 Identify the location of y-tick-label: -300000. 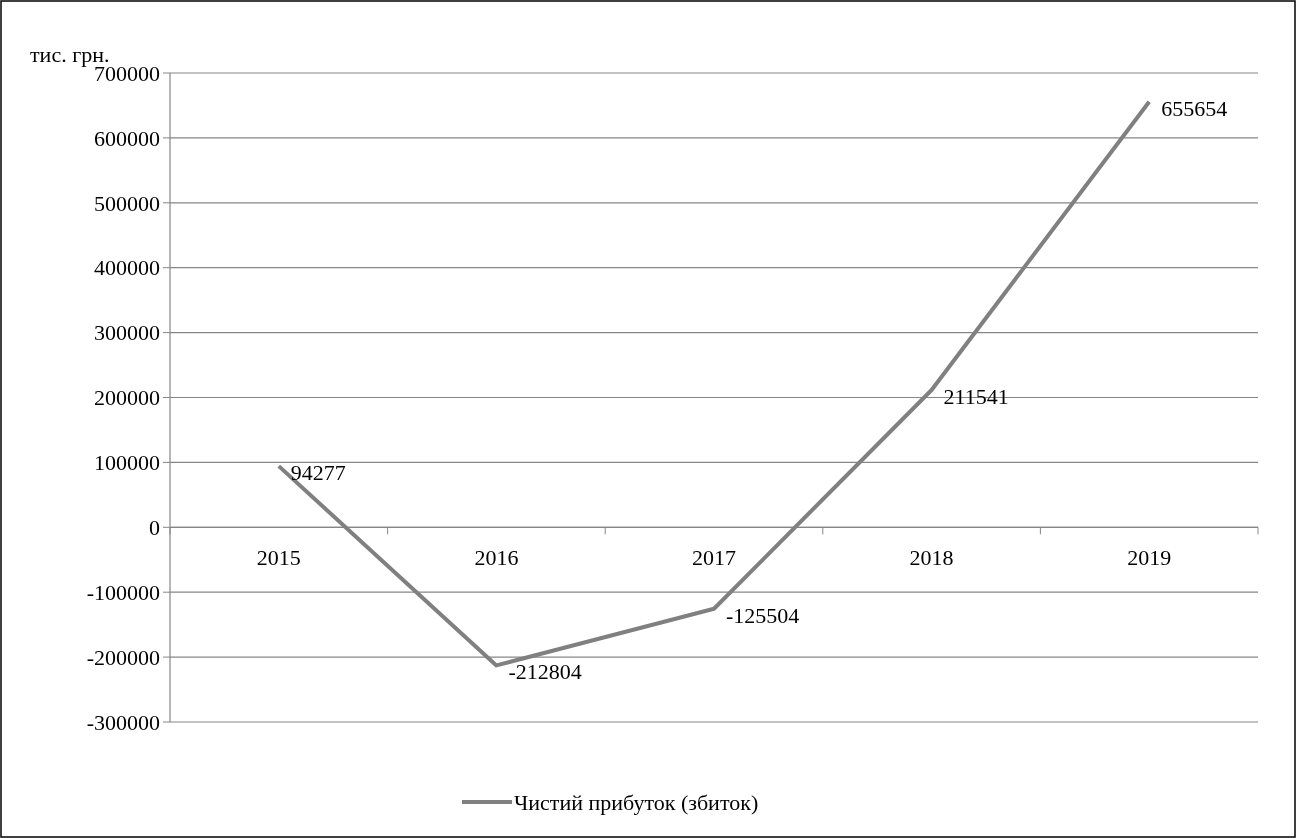
(123, 722).